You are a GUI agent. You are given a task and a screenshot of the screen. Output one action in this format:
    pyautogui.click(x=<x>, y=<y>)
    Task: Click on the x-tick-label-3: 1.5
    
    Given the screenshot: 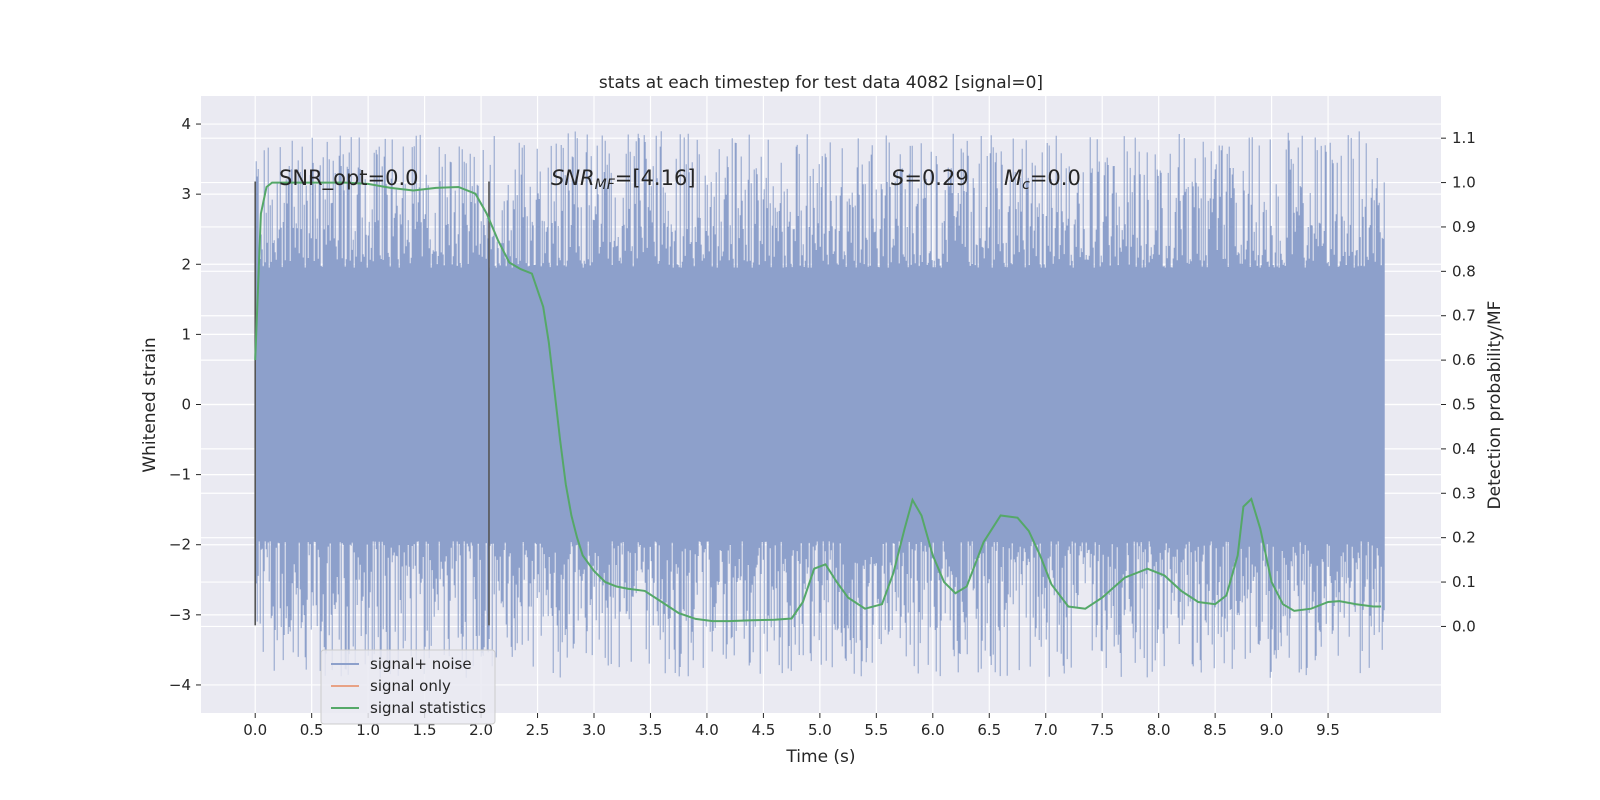 What is the action you would take?
    pyautogui.click(x=425, y=730)
    